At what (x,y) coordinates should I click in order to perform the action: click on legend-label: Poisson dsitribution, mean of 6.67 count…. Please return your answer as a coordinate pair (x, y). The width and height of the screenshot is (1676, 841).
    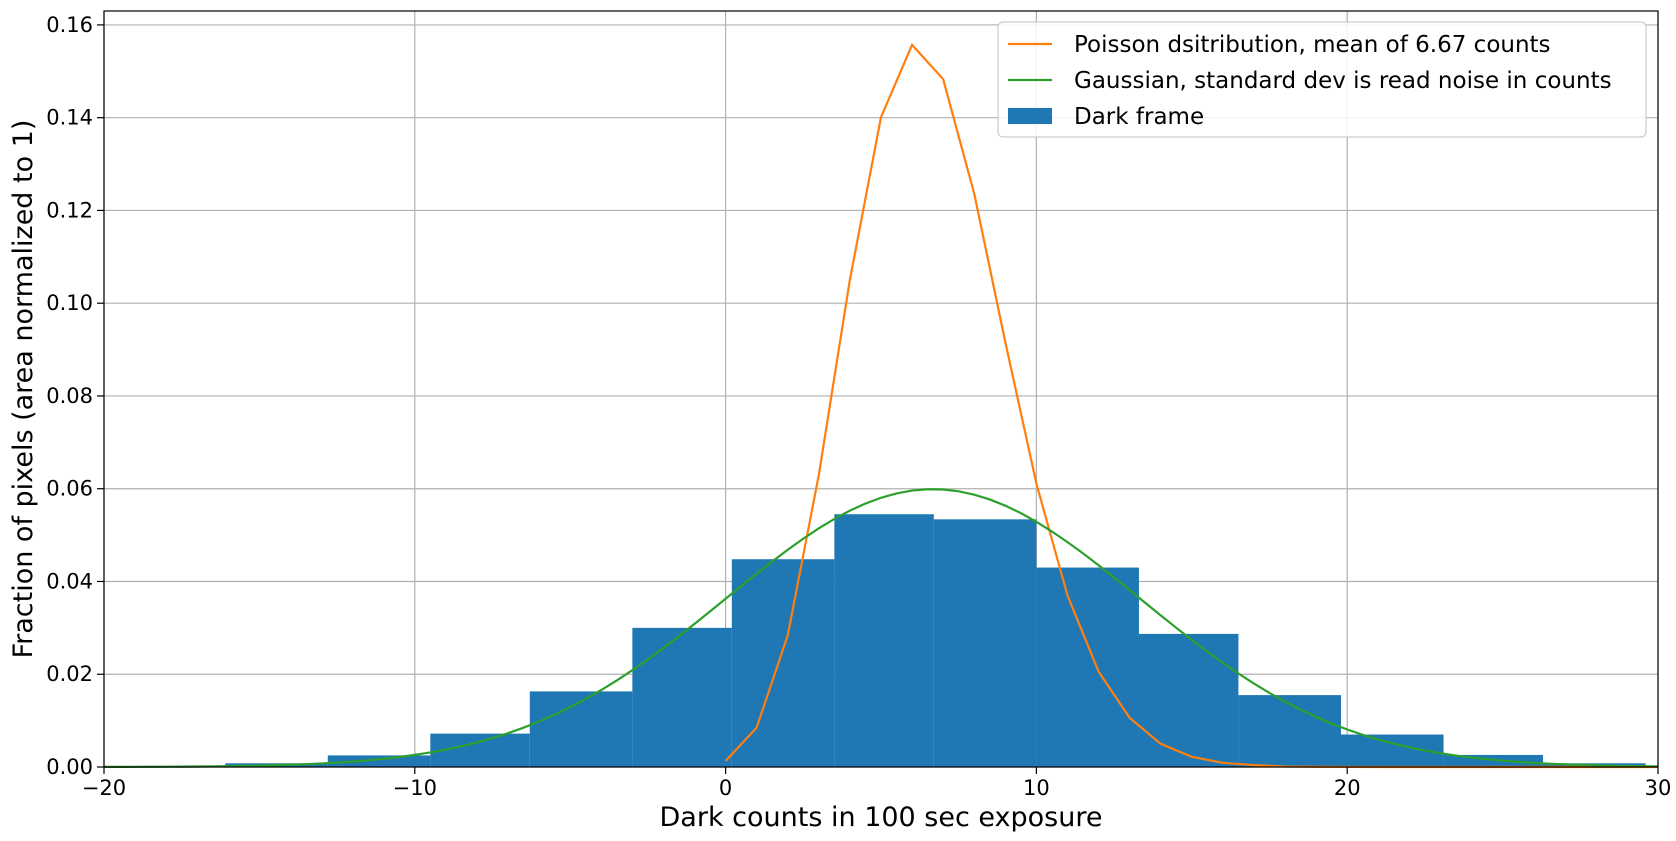
    Looking at the image, I should click on (1312, 45).